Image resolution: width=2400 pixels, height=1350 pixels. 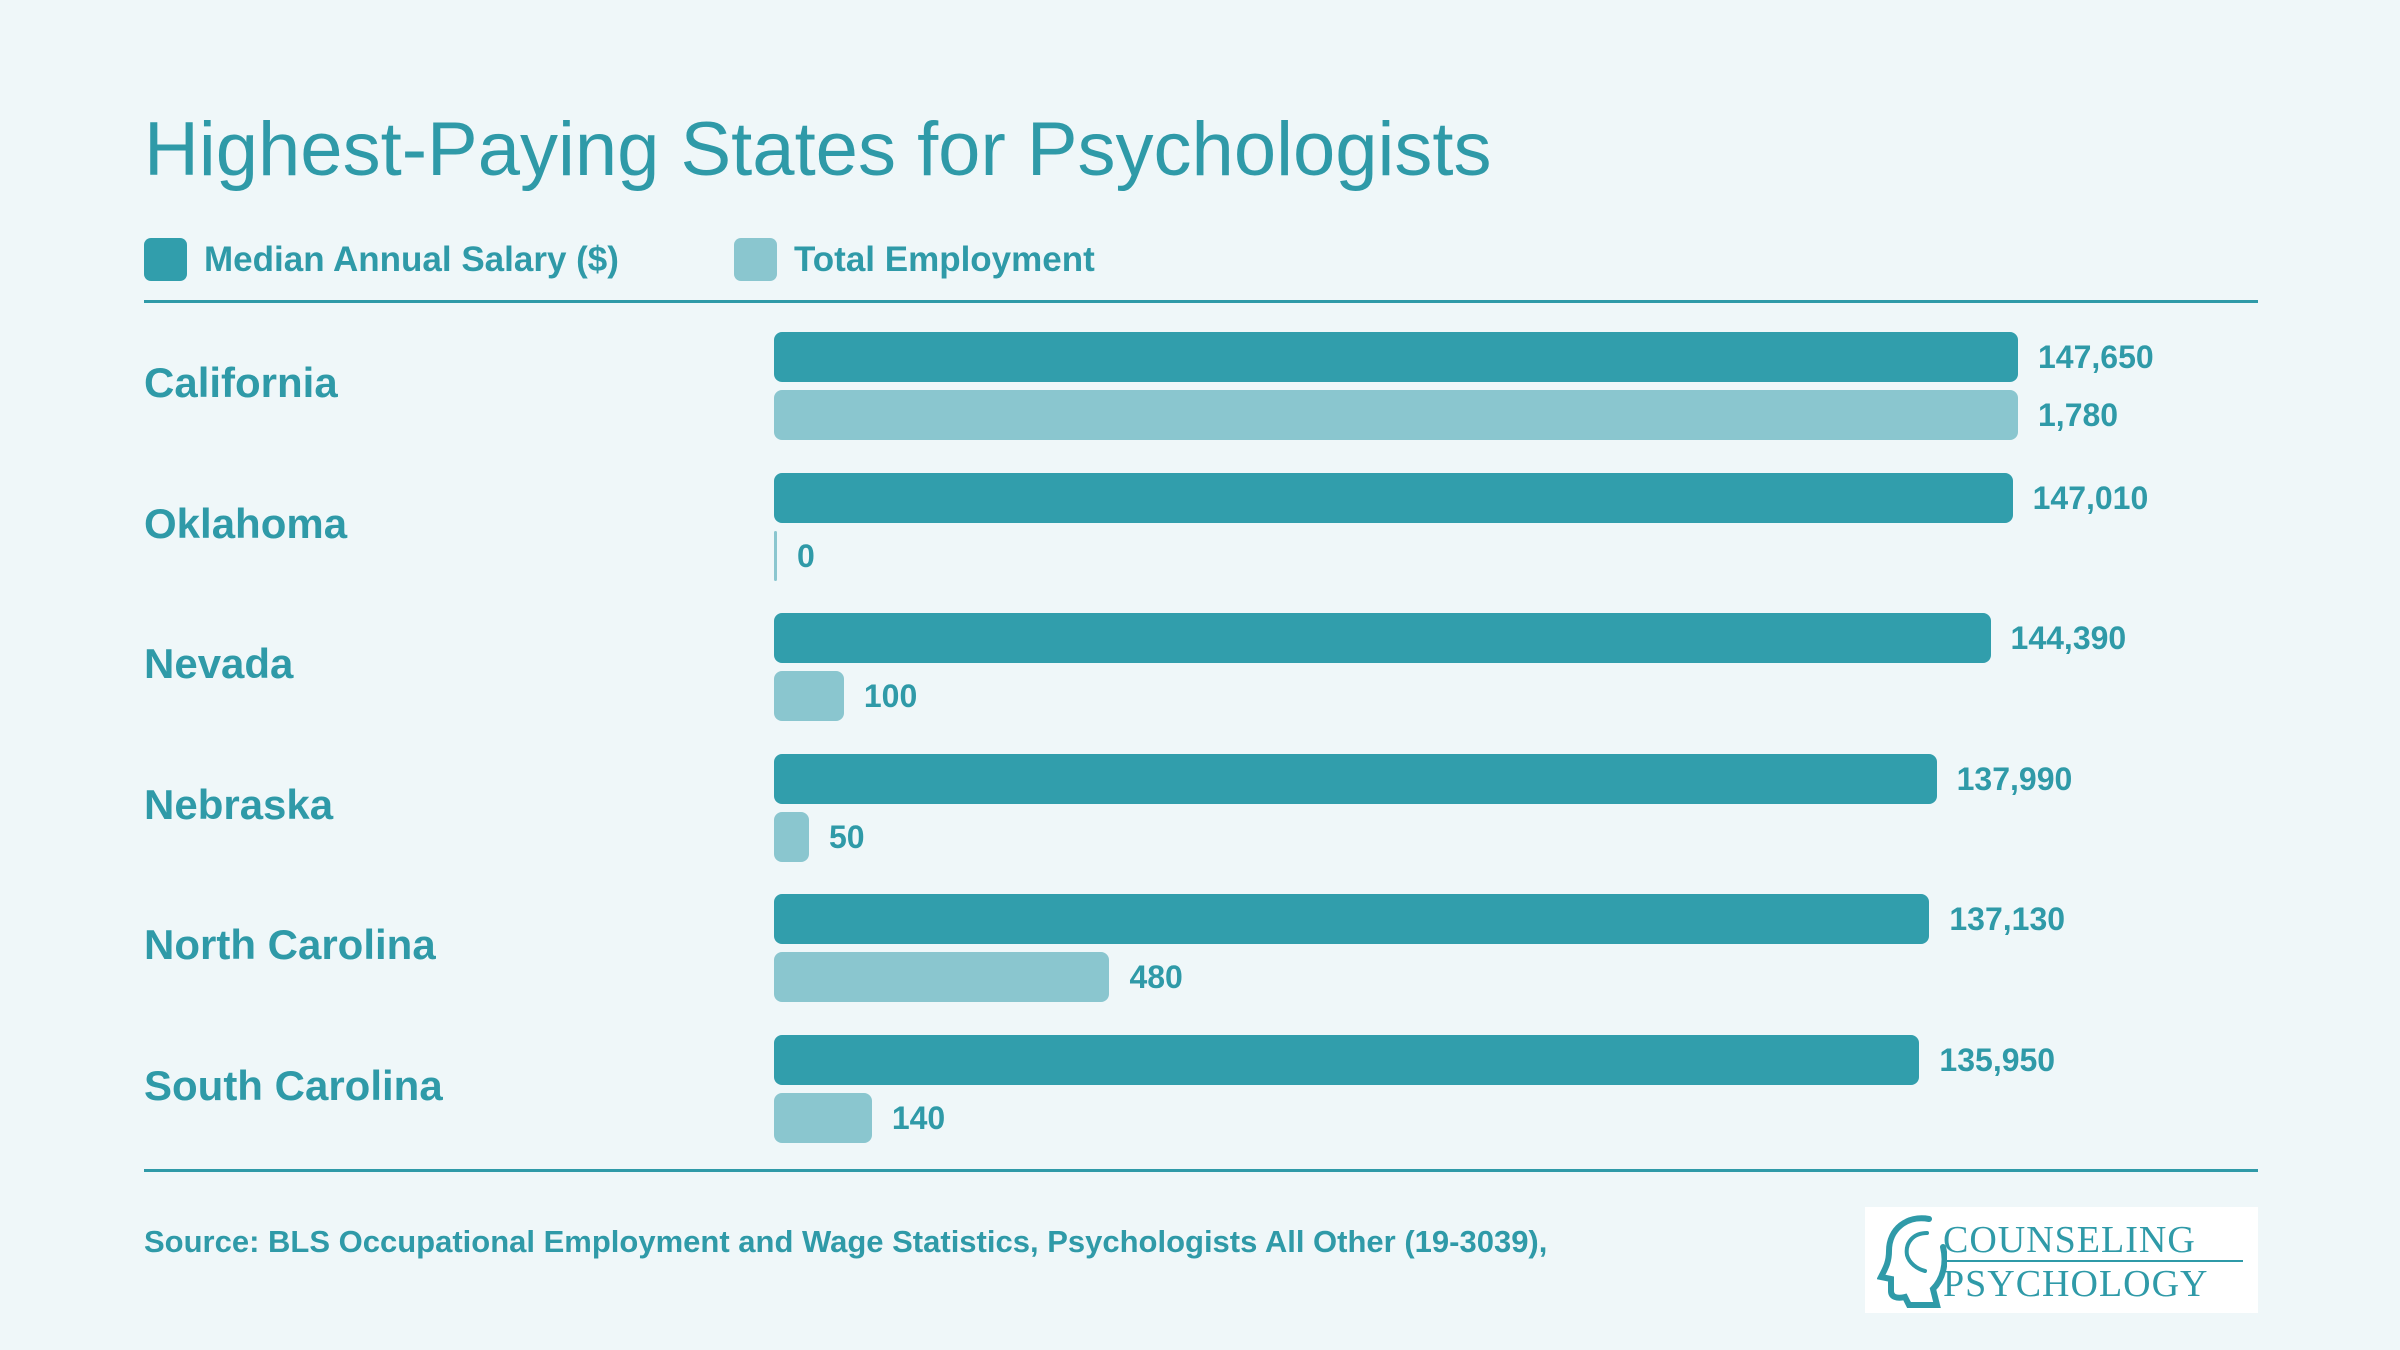 What do you see at coordinates (290, 944) in the screenshot?
I see `category-label-north-carolina: North Carolina` at bounding box center [290, 944].